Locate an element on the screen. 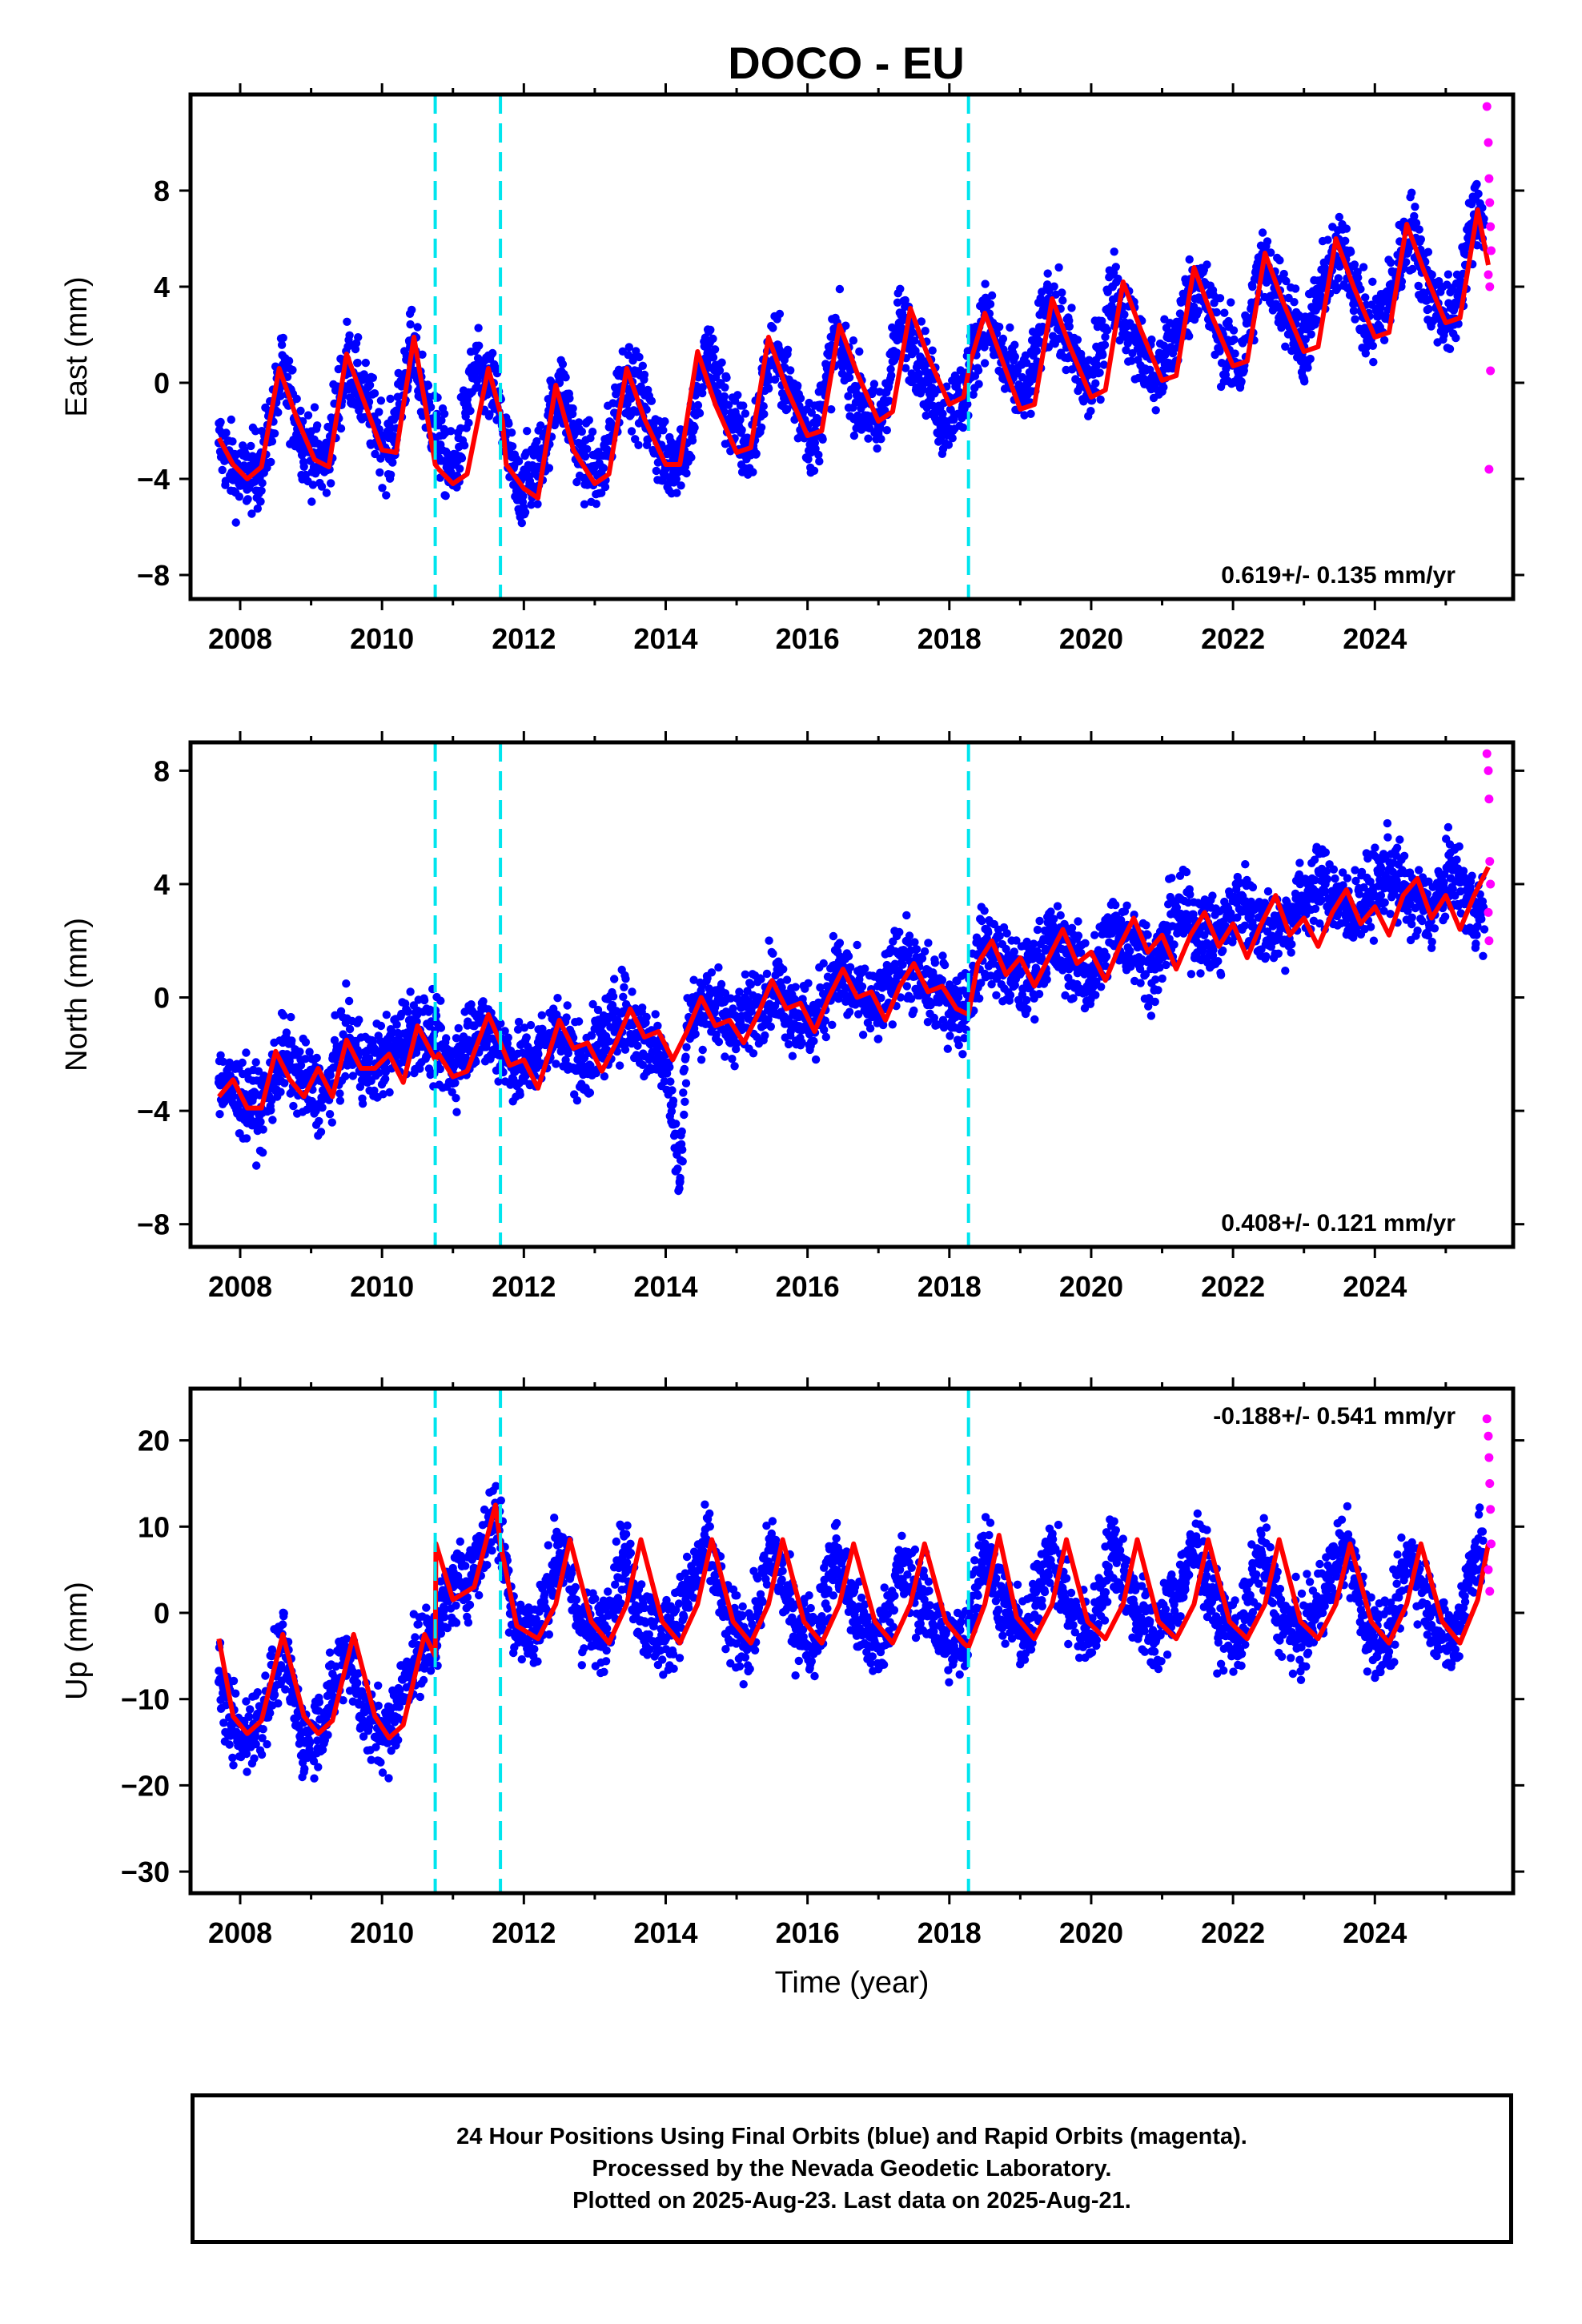  y-tick-label: 0 is located at coordinates (162, 383).